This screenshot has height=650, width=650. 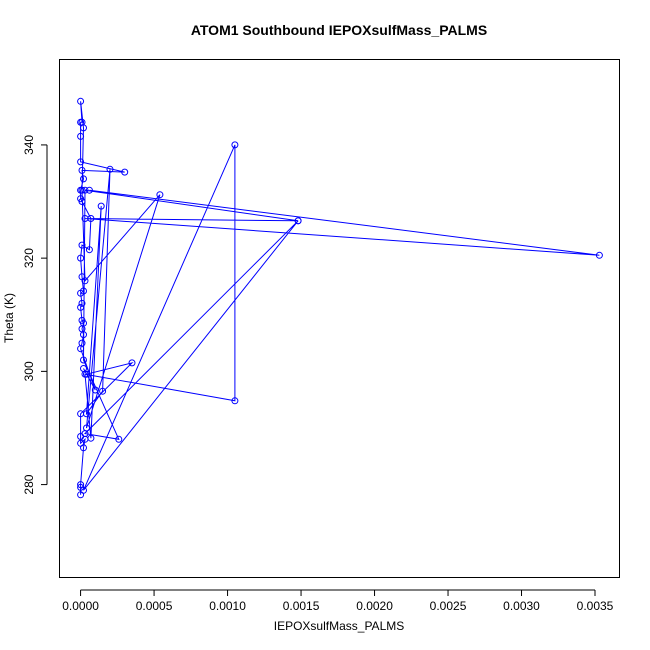 I want to click on y-axis: 280 300 320 340, so click(x=35, y=315).